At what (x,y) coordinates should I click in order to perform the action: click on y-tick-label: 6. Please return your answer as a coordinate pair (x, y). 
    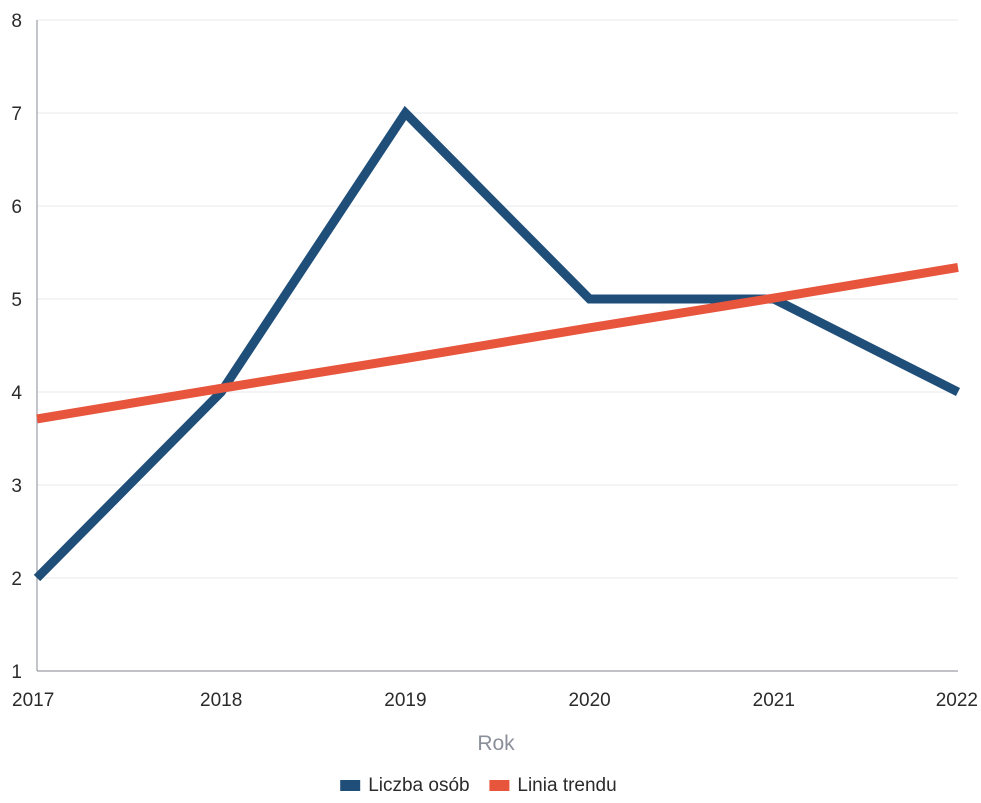
    Looking at the image, I should click on (16, 207).